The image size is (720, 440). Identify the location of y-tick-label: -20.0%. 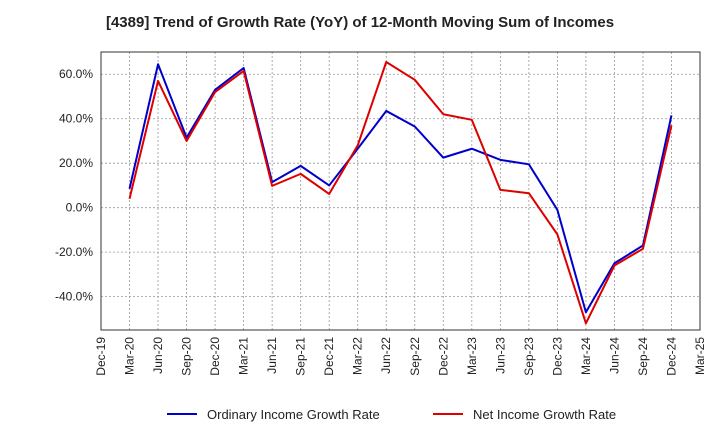
(74, 252).